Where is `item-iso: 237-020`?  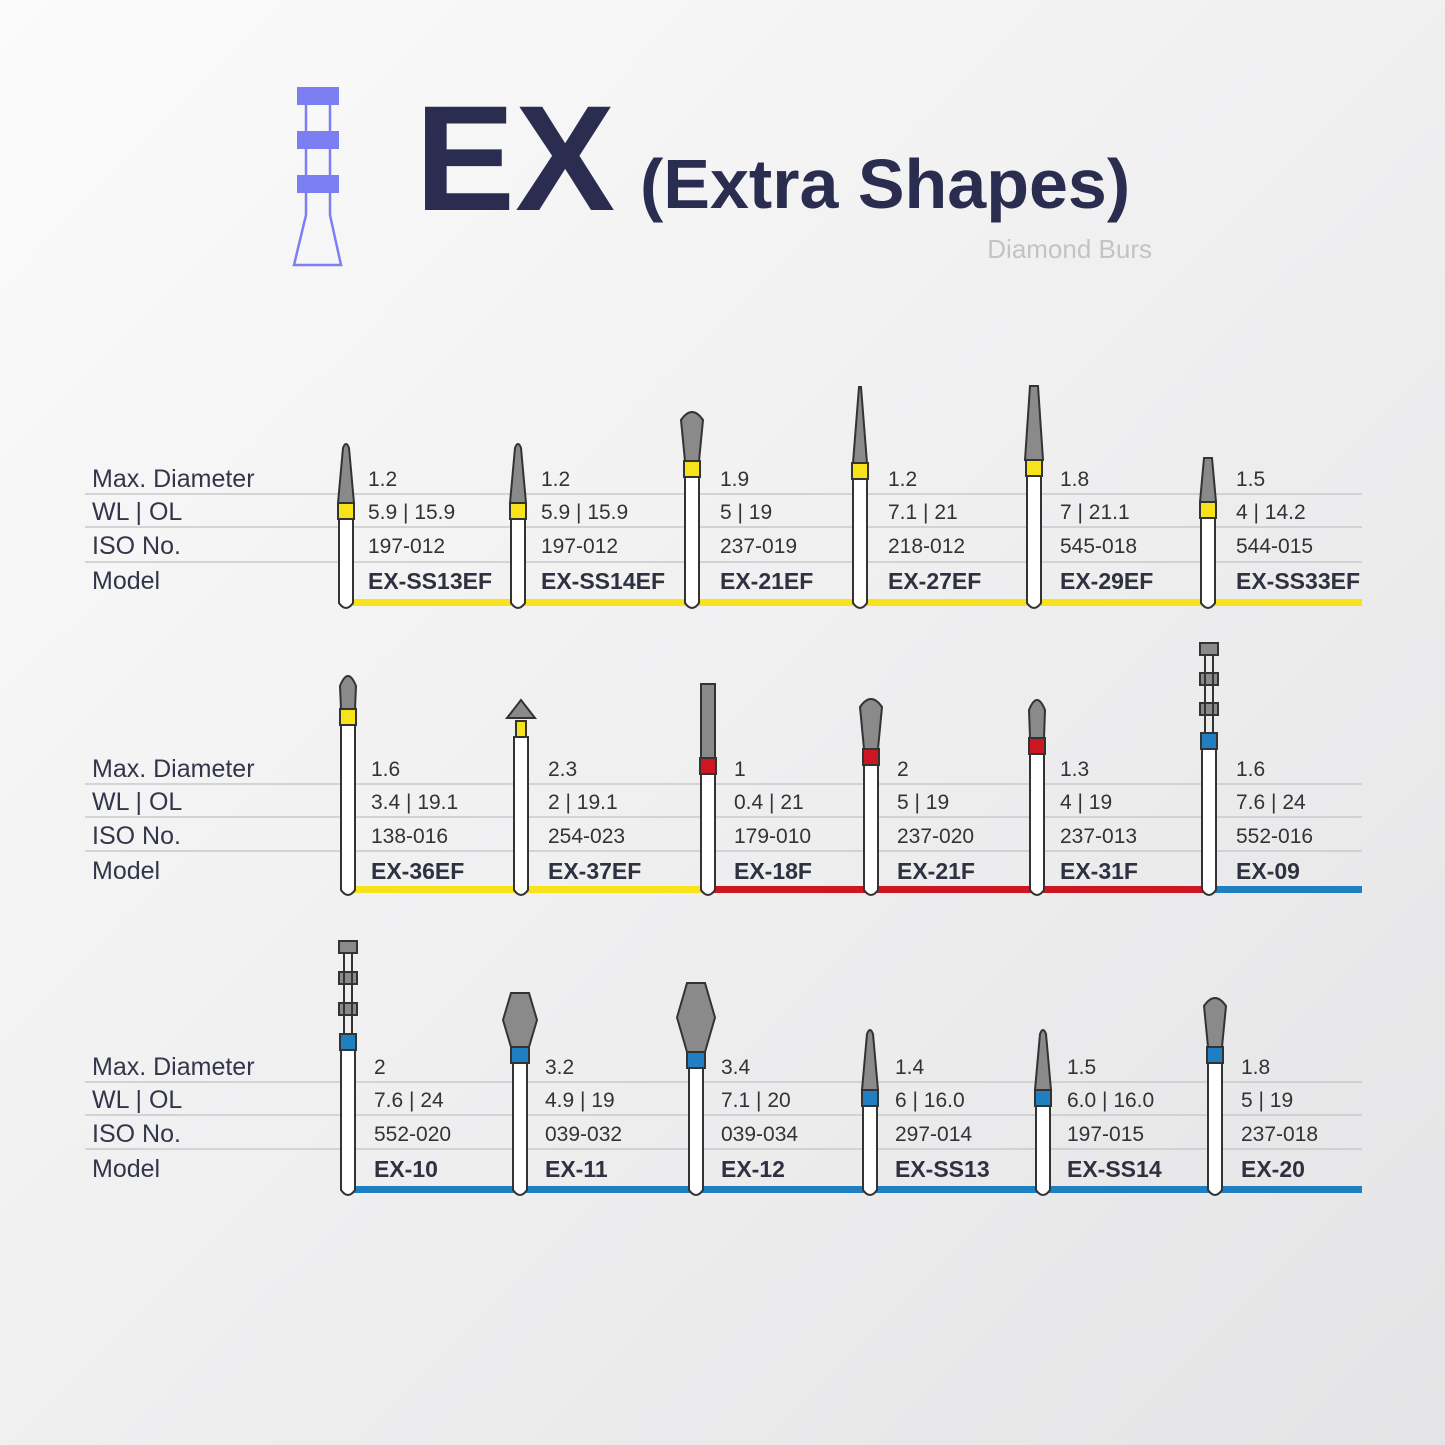
item-iso: 237-020 is located at coordinates (935, 836).